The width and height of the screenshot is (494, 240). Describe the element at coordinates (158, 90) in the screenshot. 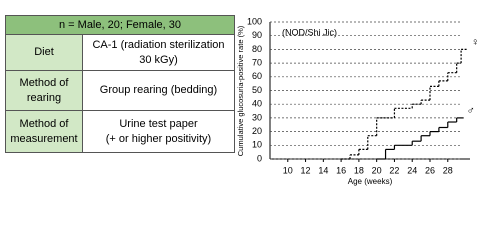

I see `row-value: Group rearing (bedding)` at that location.